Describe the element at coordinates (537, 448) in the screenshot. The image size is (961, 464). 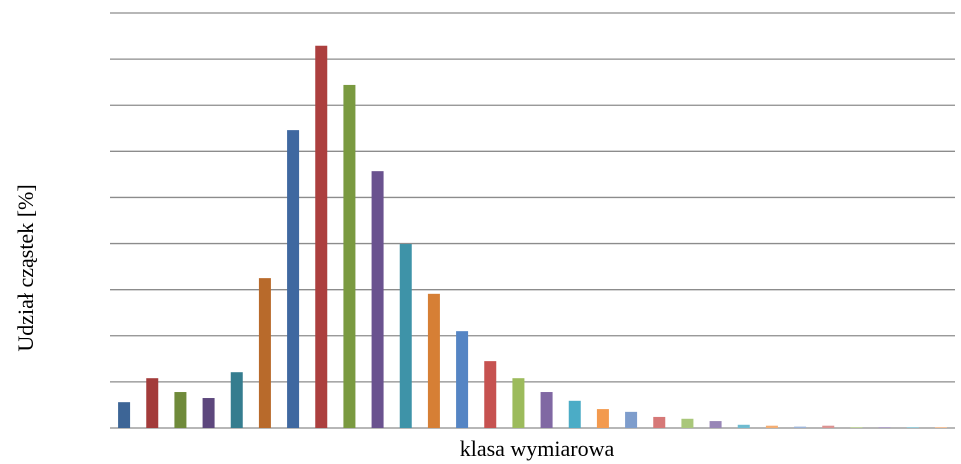
I see `x-axis-label: klasa wymiarowa` at that location.